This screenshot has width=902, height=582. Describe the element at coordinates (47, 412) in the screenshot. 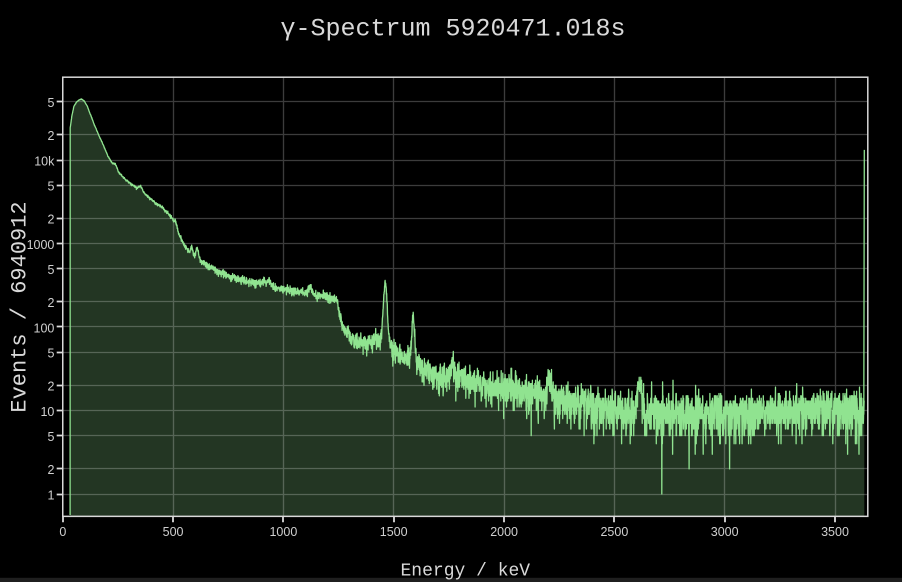

I see `svg-text: 10` at that location.